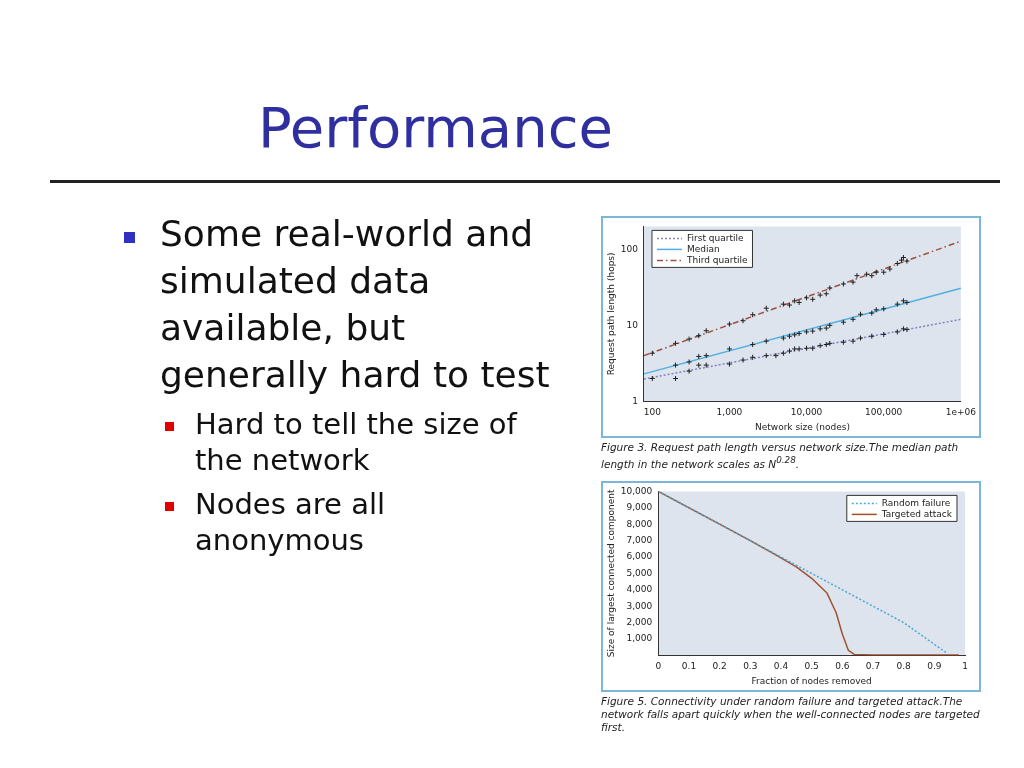 Image resolution: width=1024 pixels, height=768 pixels. Describe the element at coordinates (639, 539) in the screenshot. I see `y-tick-label: 7,000` at that location.